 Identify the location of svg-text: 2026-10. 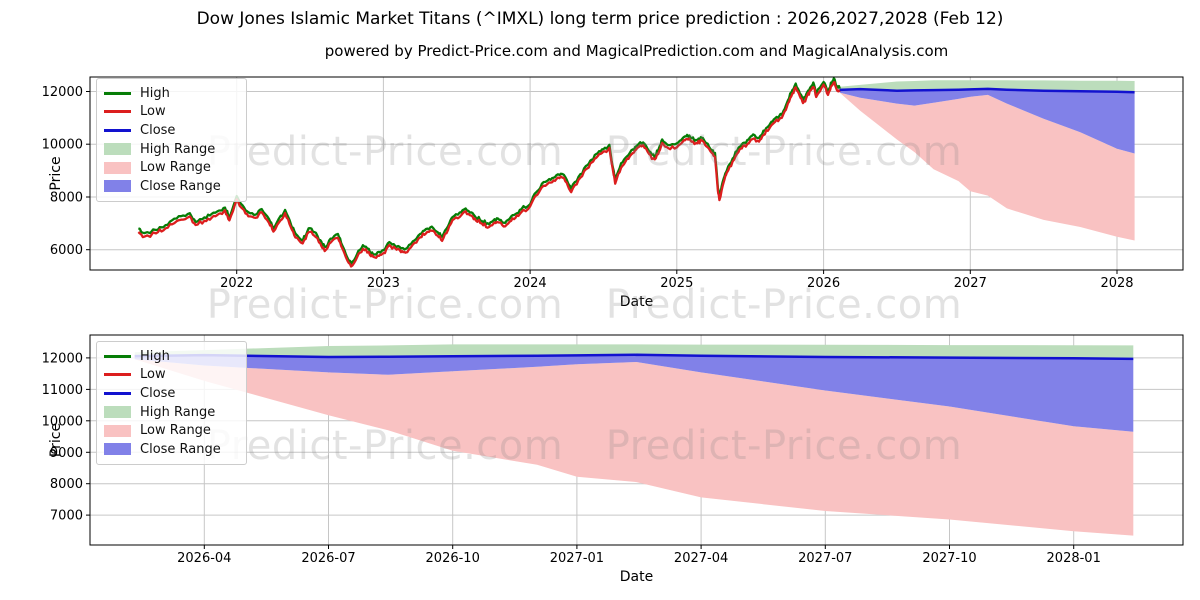
(453, 558).